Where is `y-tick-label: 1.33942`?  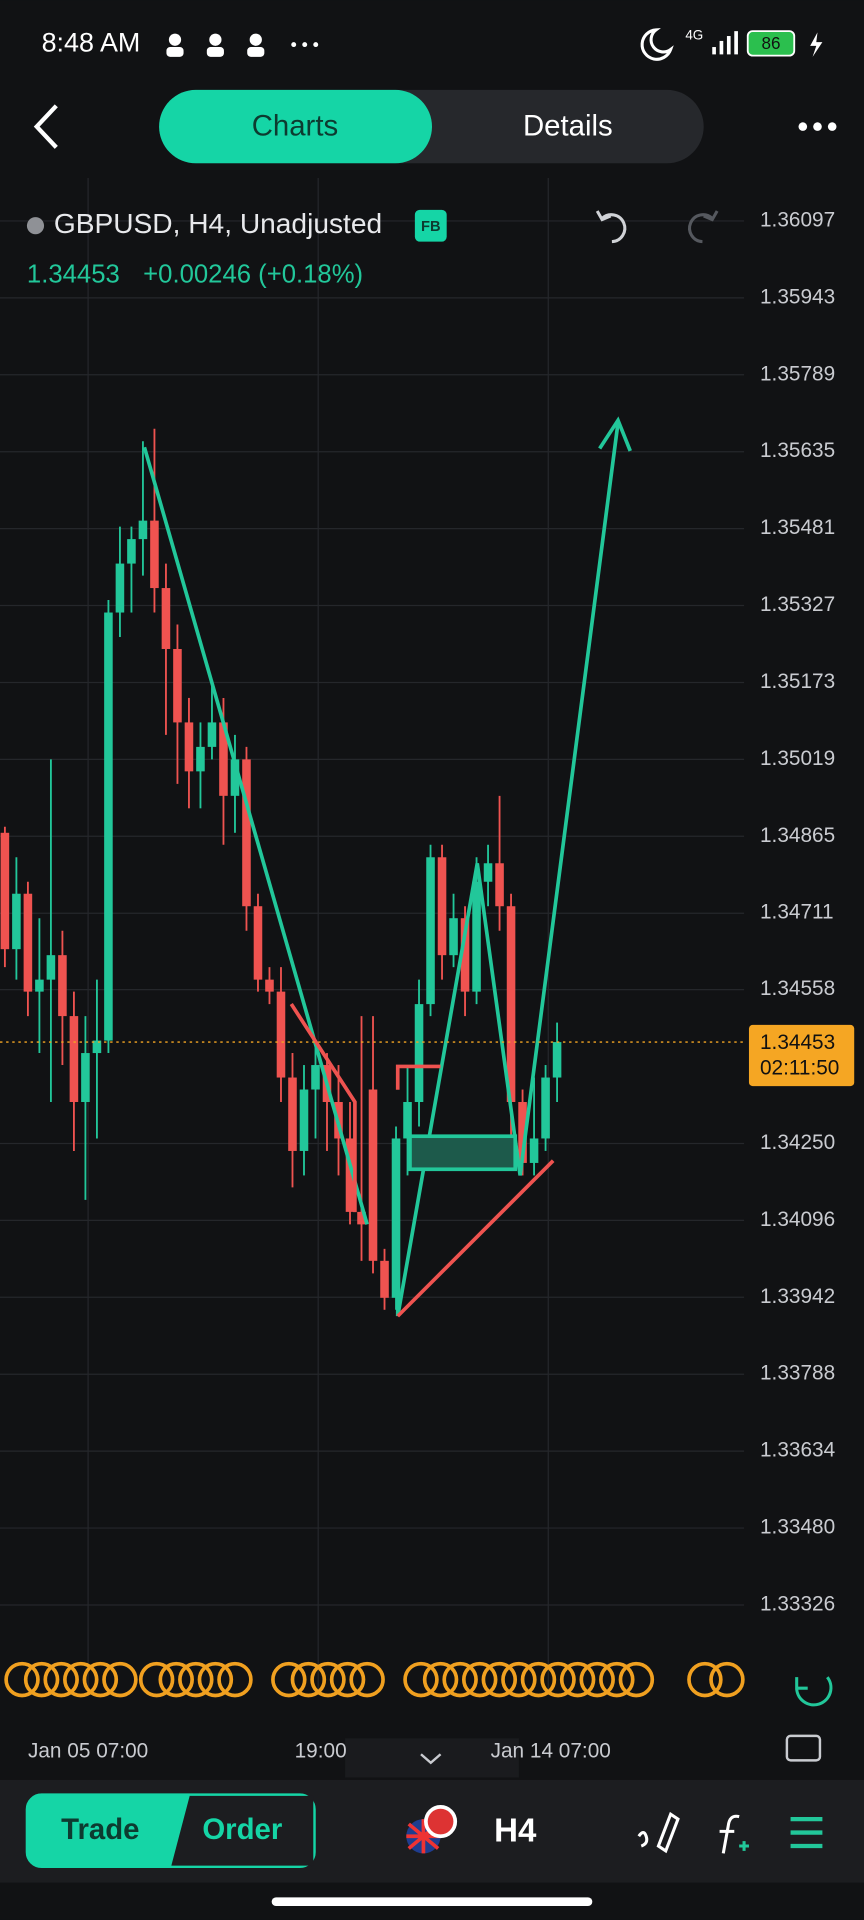 y-tick-label: 1.33942 is located at coordinates (797, 1296).